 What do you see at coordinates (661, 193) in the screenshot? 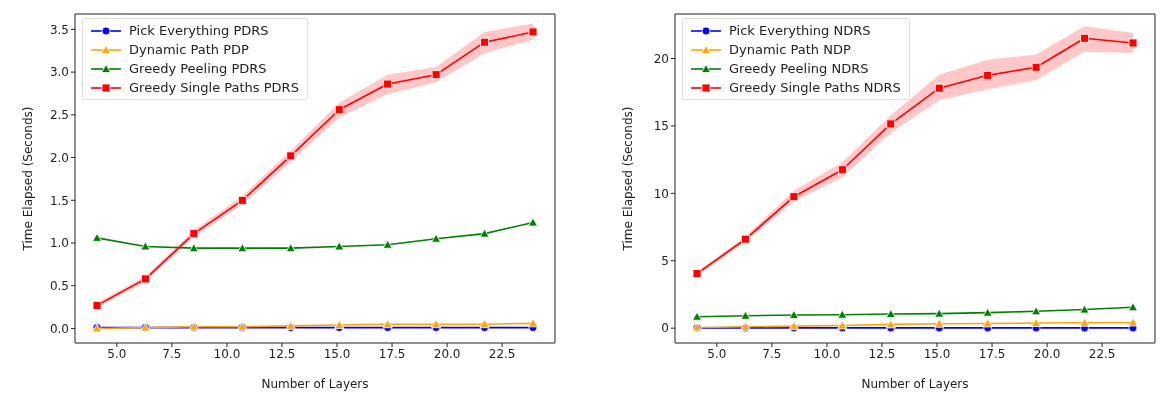
I see `y-tick-label: 10` at bounding box center [661, 193].